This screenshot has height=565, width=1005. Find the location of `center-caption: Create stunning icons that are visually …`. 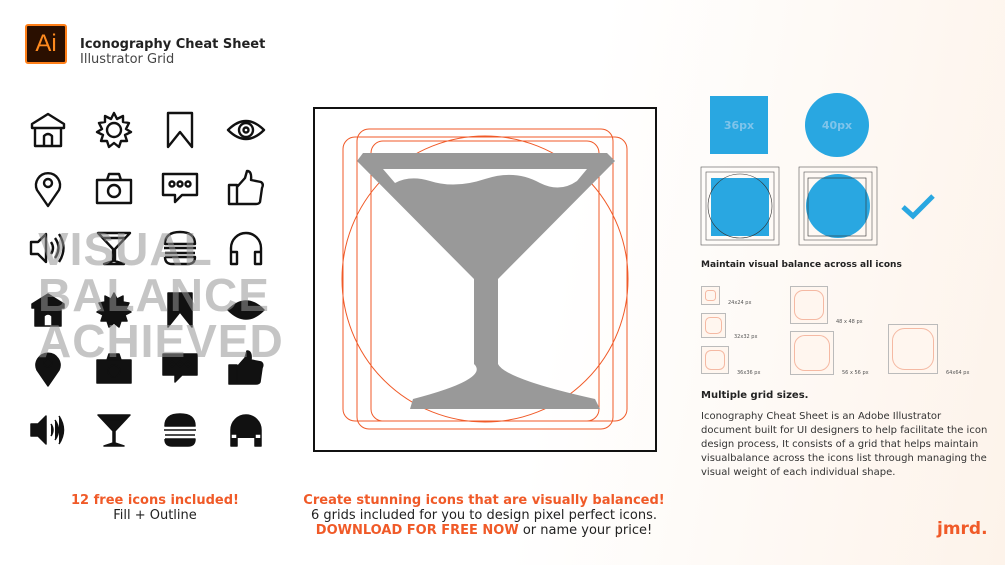

center-caption: Create stunning icons that are visually … is located at coordinates (484, 515).